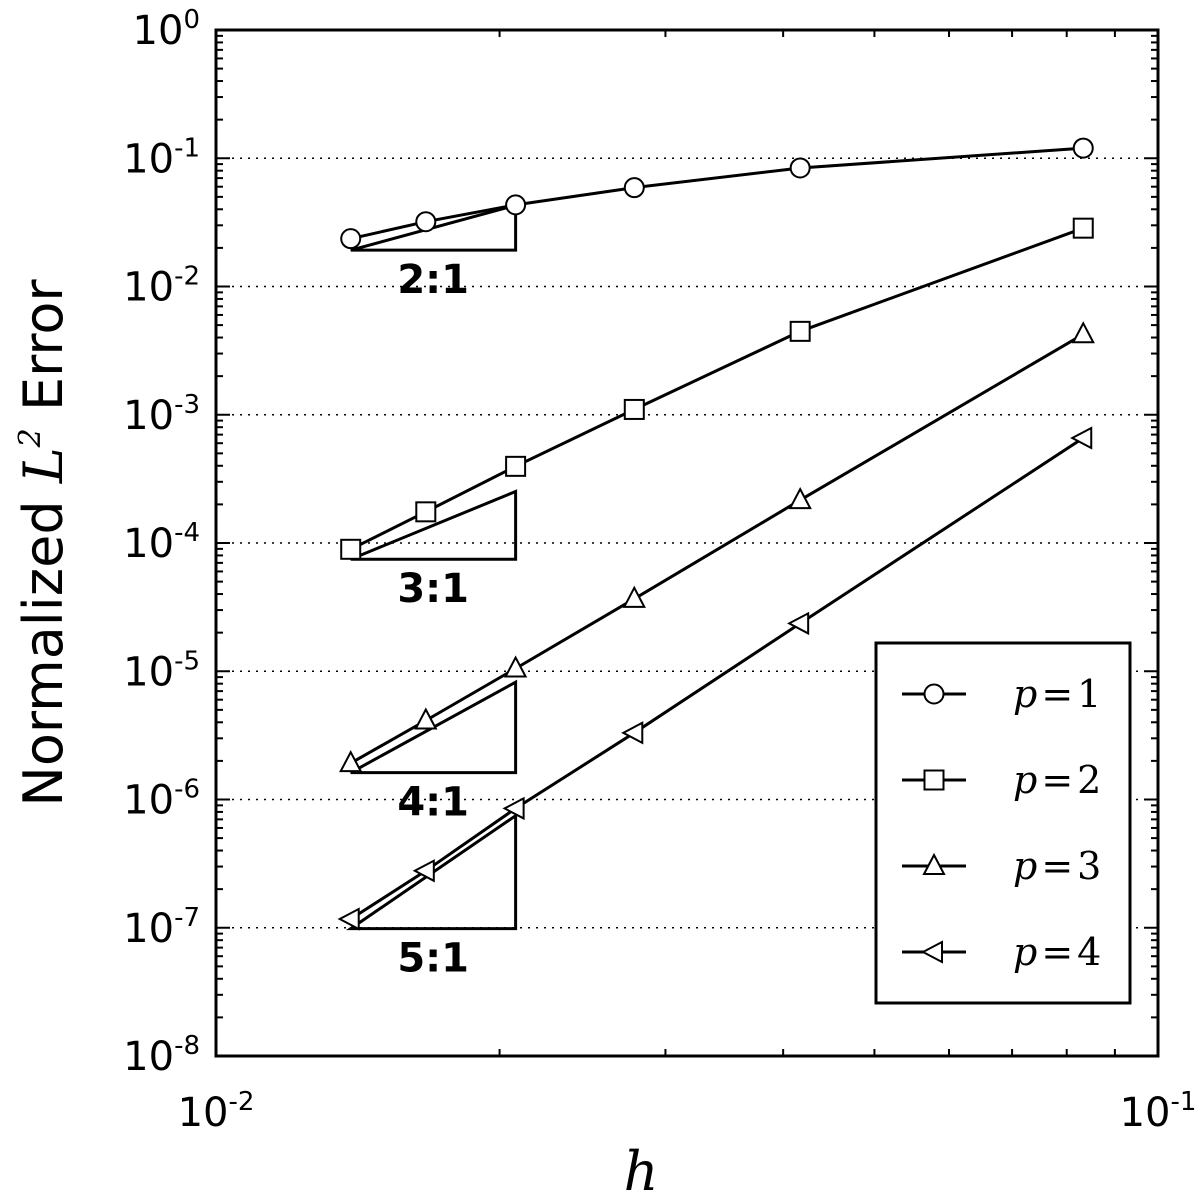  What do you see at coordinates (43, 644) in the screenshot?
I see `y-axis-label-prefix: Normalized` at bounding box center [43, 644].